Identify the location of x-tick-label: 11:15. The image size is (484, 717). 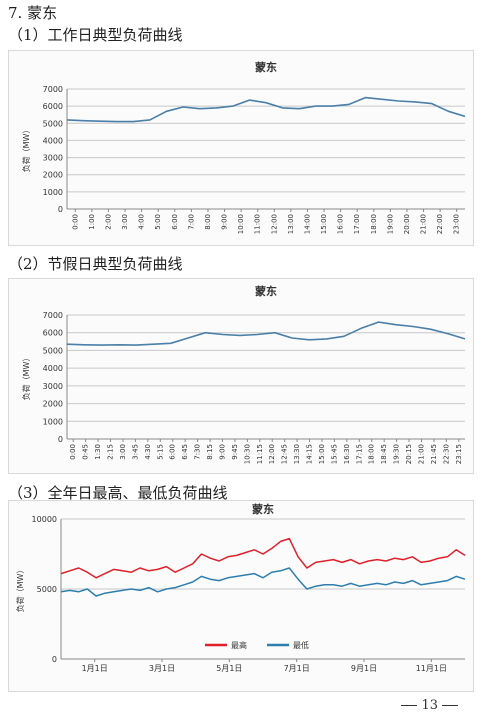
(260, 454).